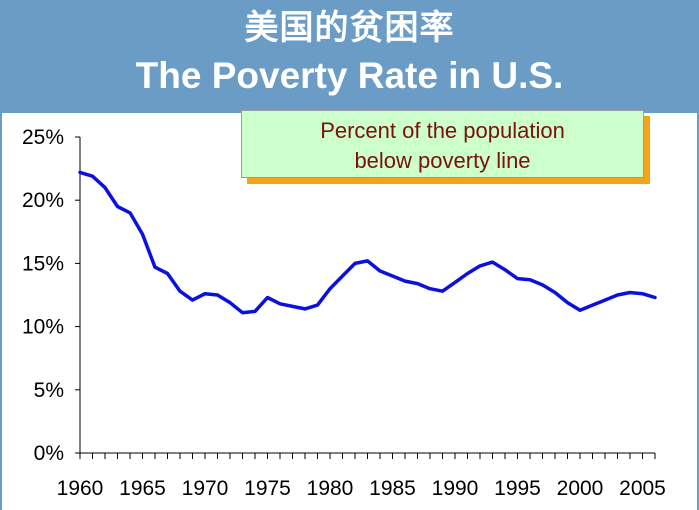 This screenshot has height=510, width=699. What do you see at coordinates (517, 488) in the screenshot?
I see `x-tick-label: 1995` at bounding box center [517, 488].